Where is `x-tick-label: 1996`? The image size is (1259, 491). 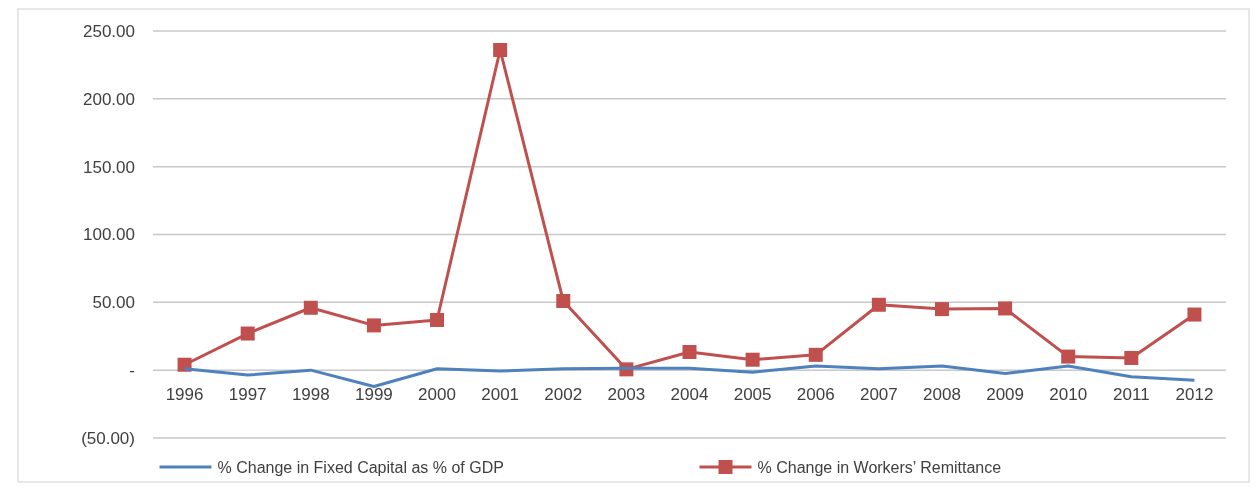
x-tick-label: 1996 is located at coordinates (184, 395).